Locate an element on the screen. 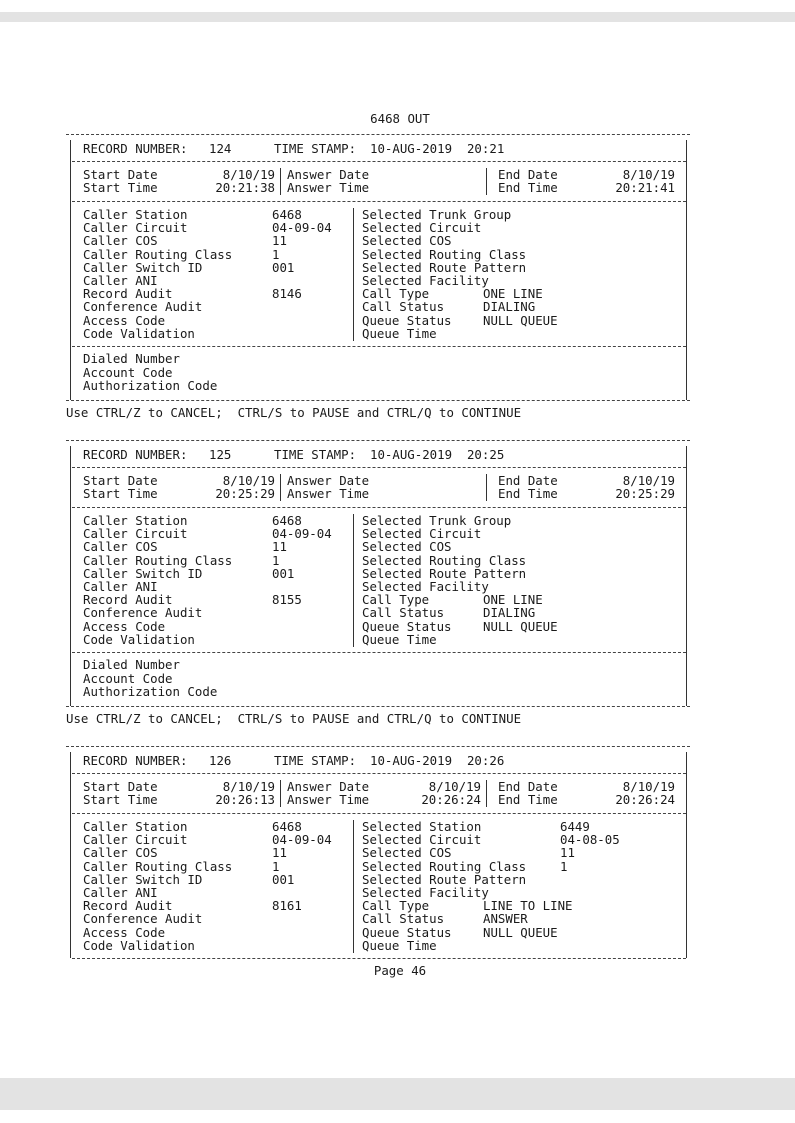  start-time: 20:25:29 is located at coordinates (245, 493).